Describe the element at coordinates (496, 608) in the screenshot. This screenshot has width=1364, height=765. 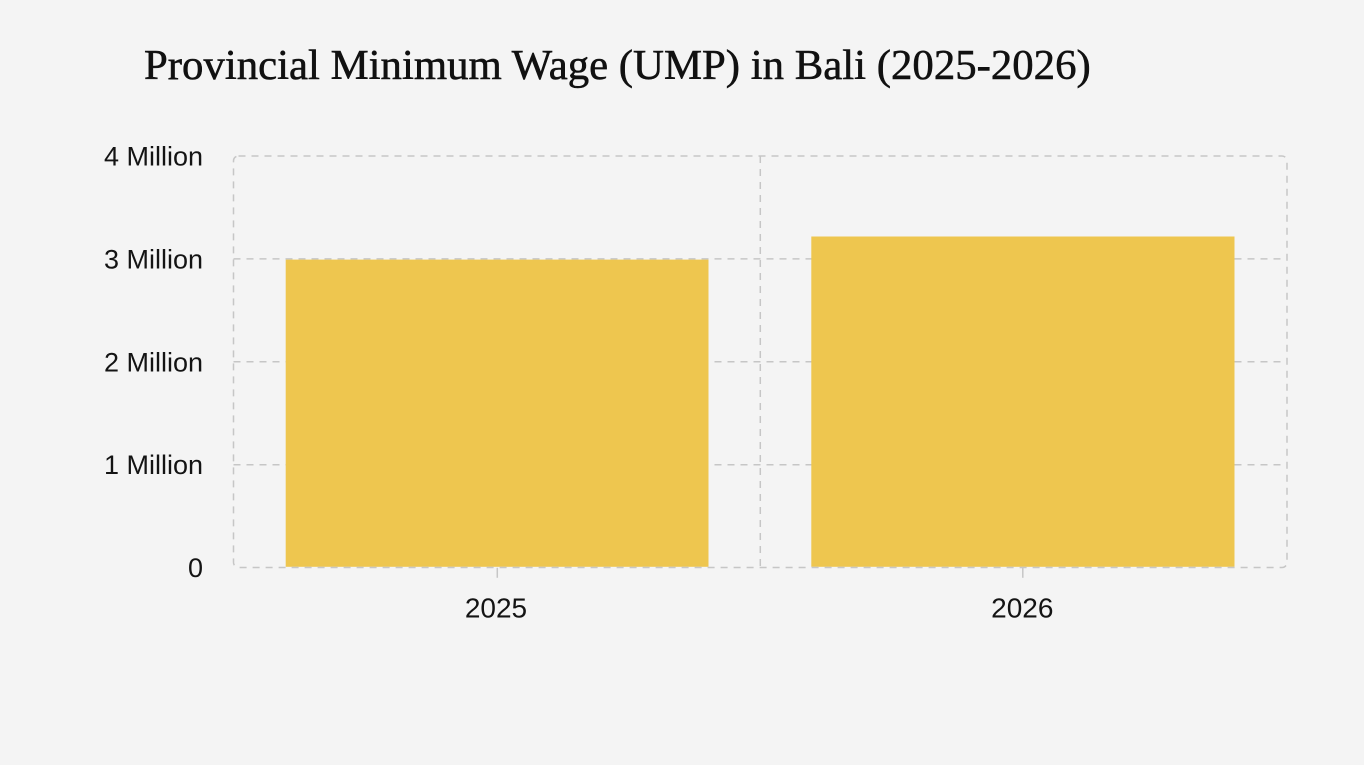
I see `svg-text: 2025` at that location.